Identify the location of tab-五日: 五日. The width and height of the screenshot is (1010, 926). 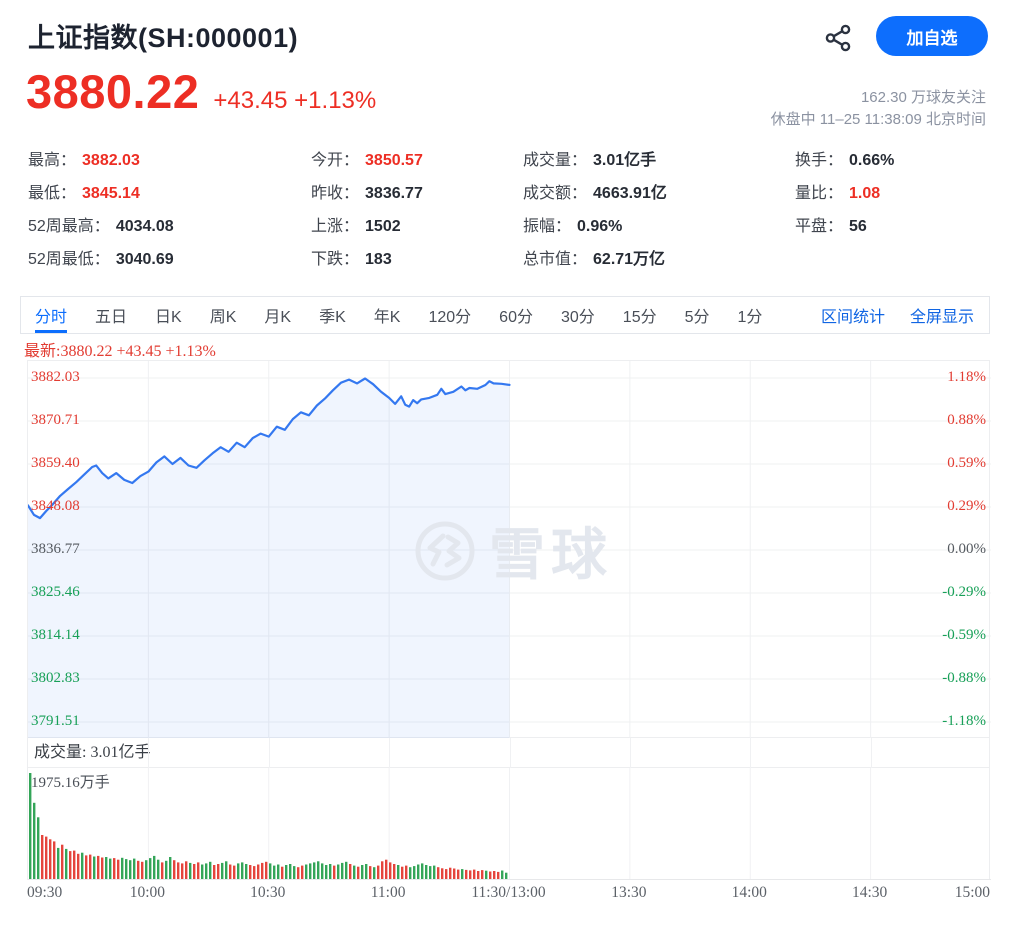
(111, 317).